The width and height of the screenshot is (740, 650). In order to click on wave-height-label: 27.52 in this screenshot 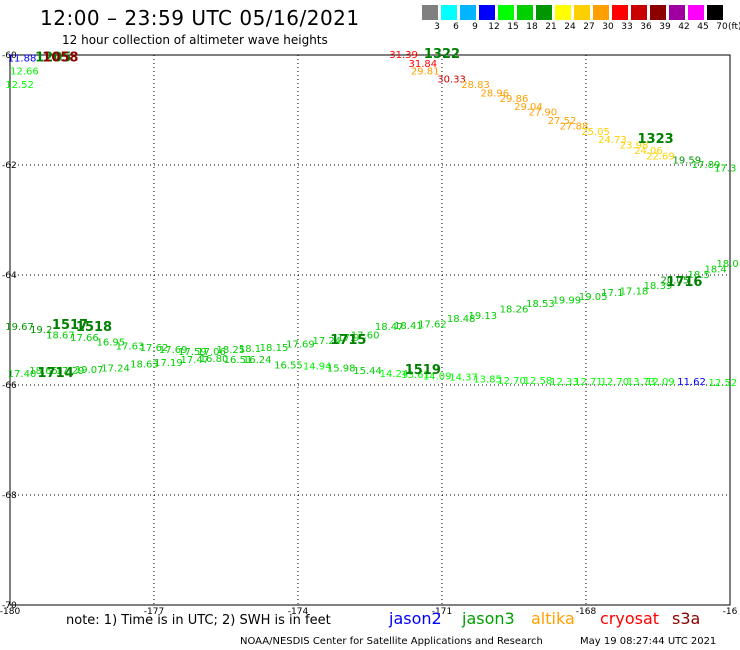, I will do `click(562, 121)`.